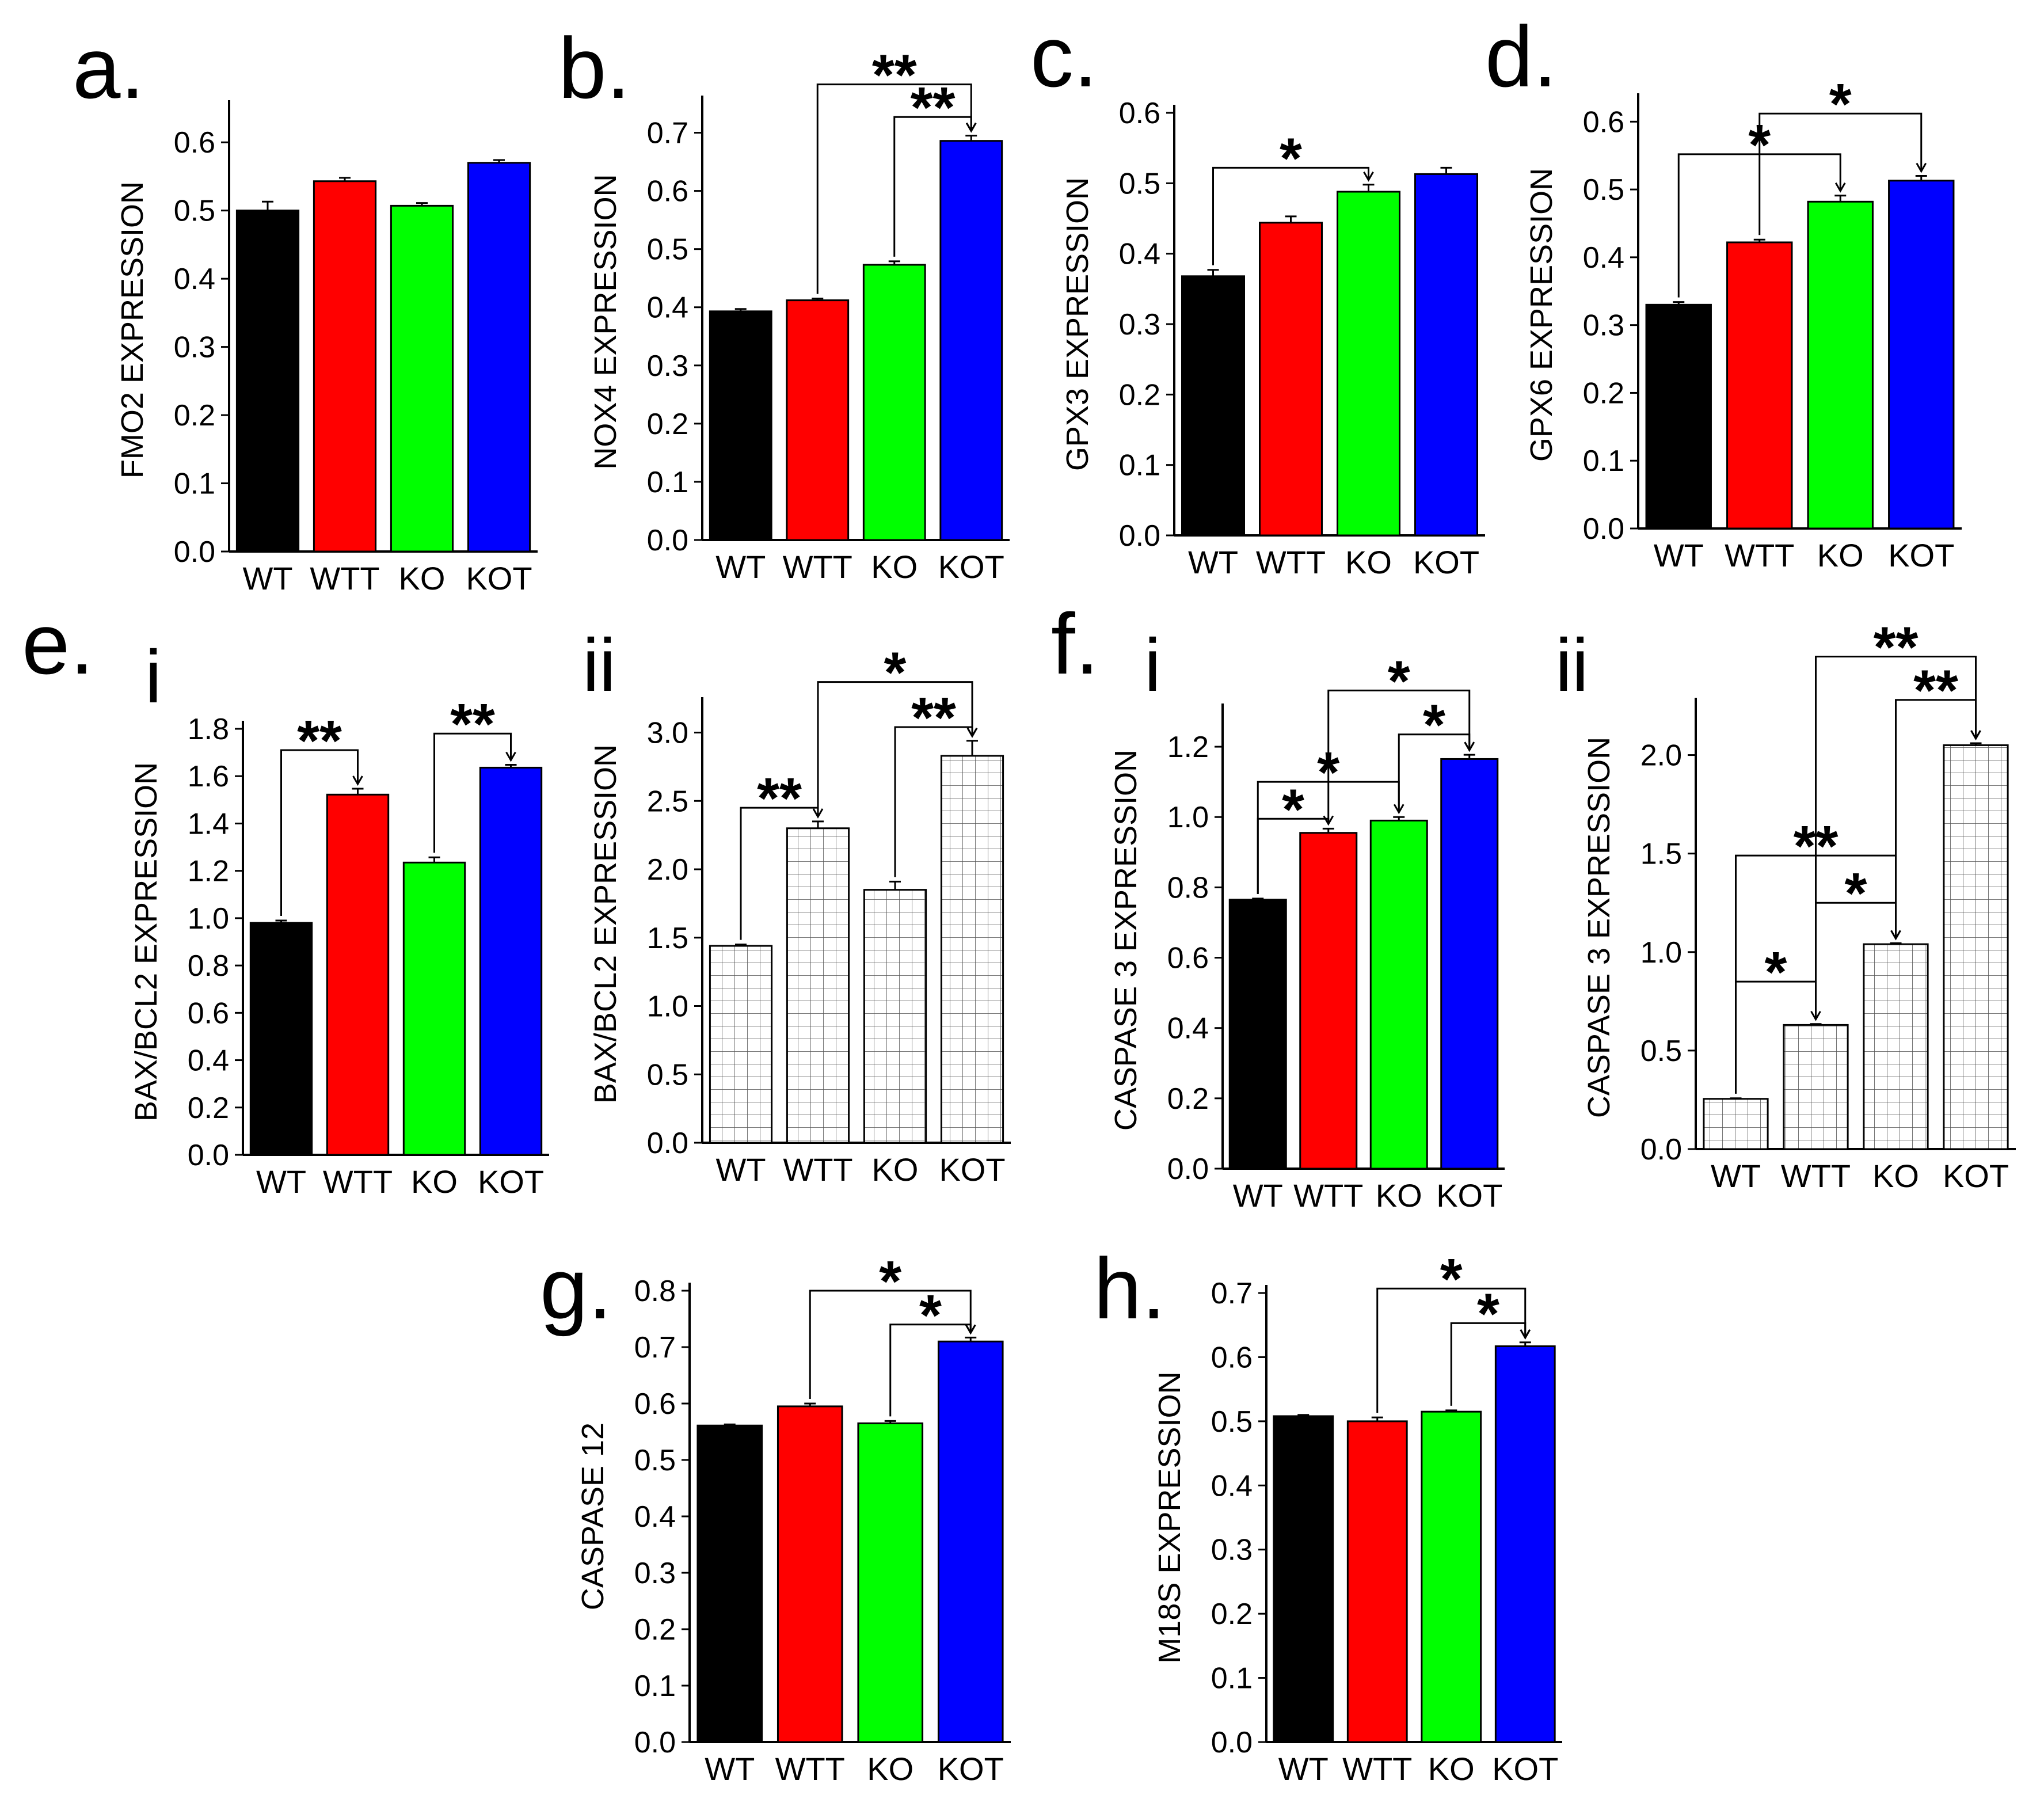  Describe the element at coordinates (810, 1574) in the screenshot. I see `bar-g-WTT` at that location.